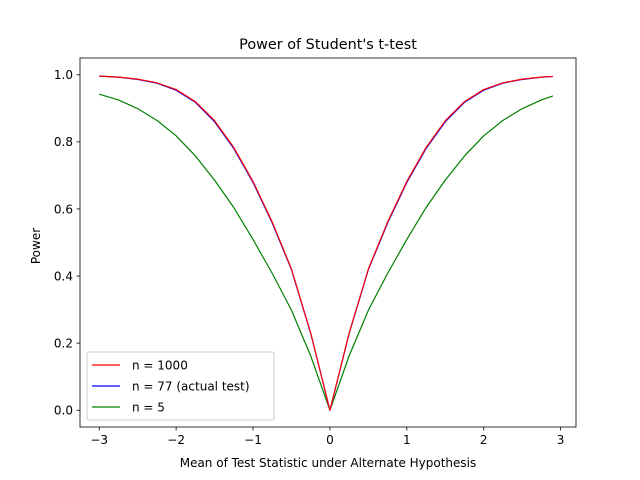 This screenshot has width=640, height=480. What do you see at coordinates (561, 440) in the screenshot?
I see `x-tick-label: 3` at bounding box center [561, 440].